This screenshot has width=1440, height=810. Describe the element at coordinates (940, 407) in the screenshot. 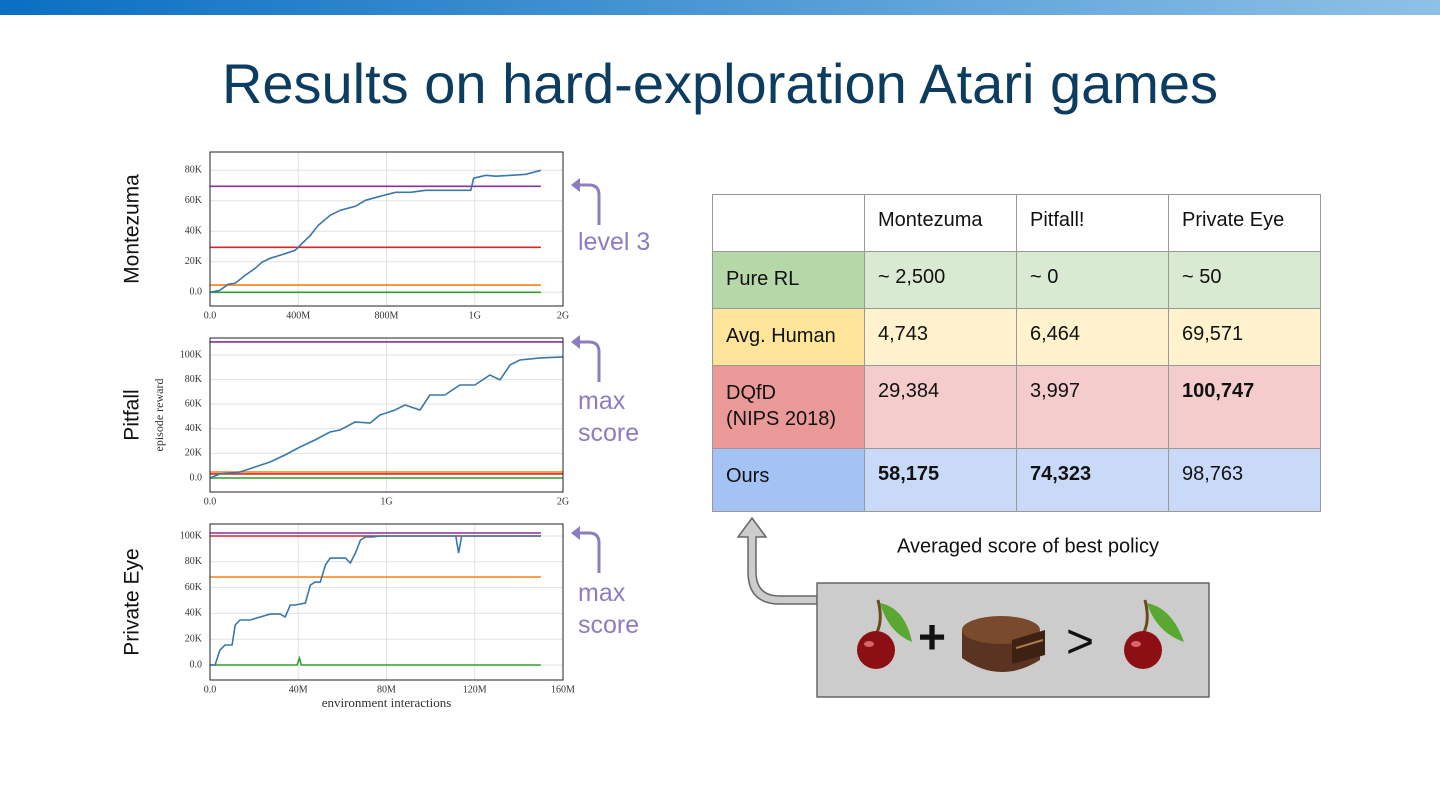

I see `table-cell: 29,384` at that location.